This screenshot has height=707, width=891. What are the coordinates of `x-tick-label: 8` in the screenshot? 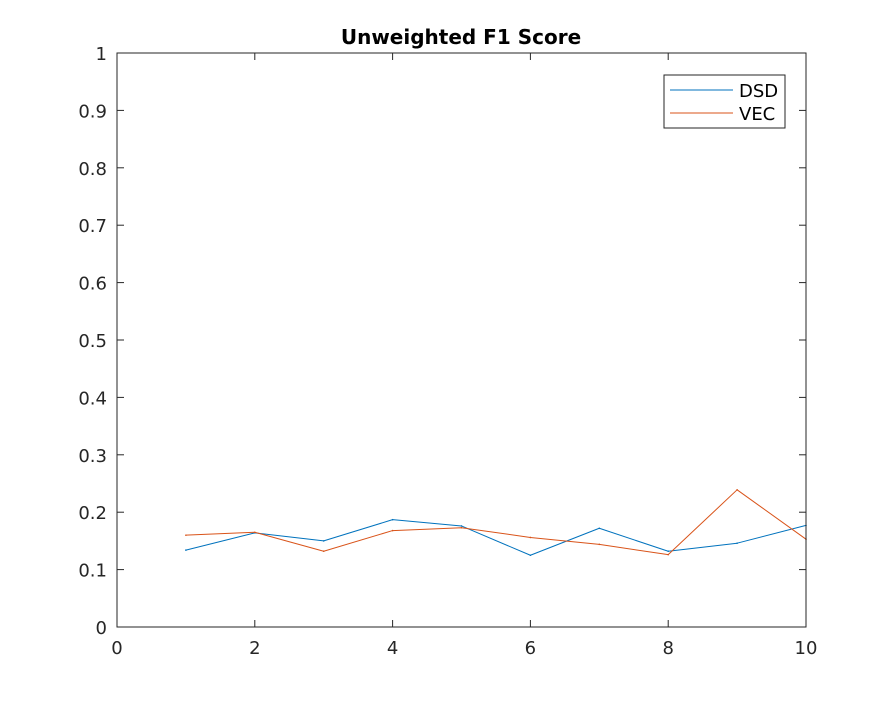 It's located at (667, 648).